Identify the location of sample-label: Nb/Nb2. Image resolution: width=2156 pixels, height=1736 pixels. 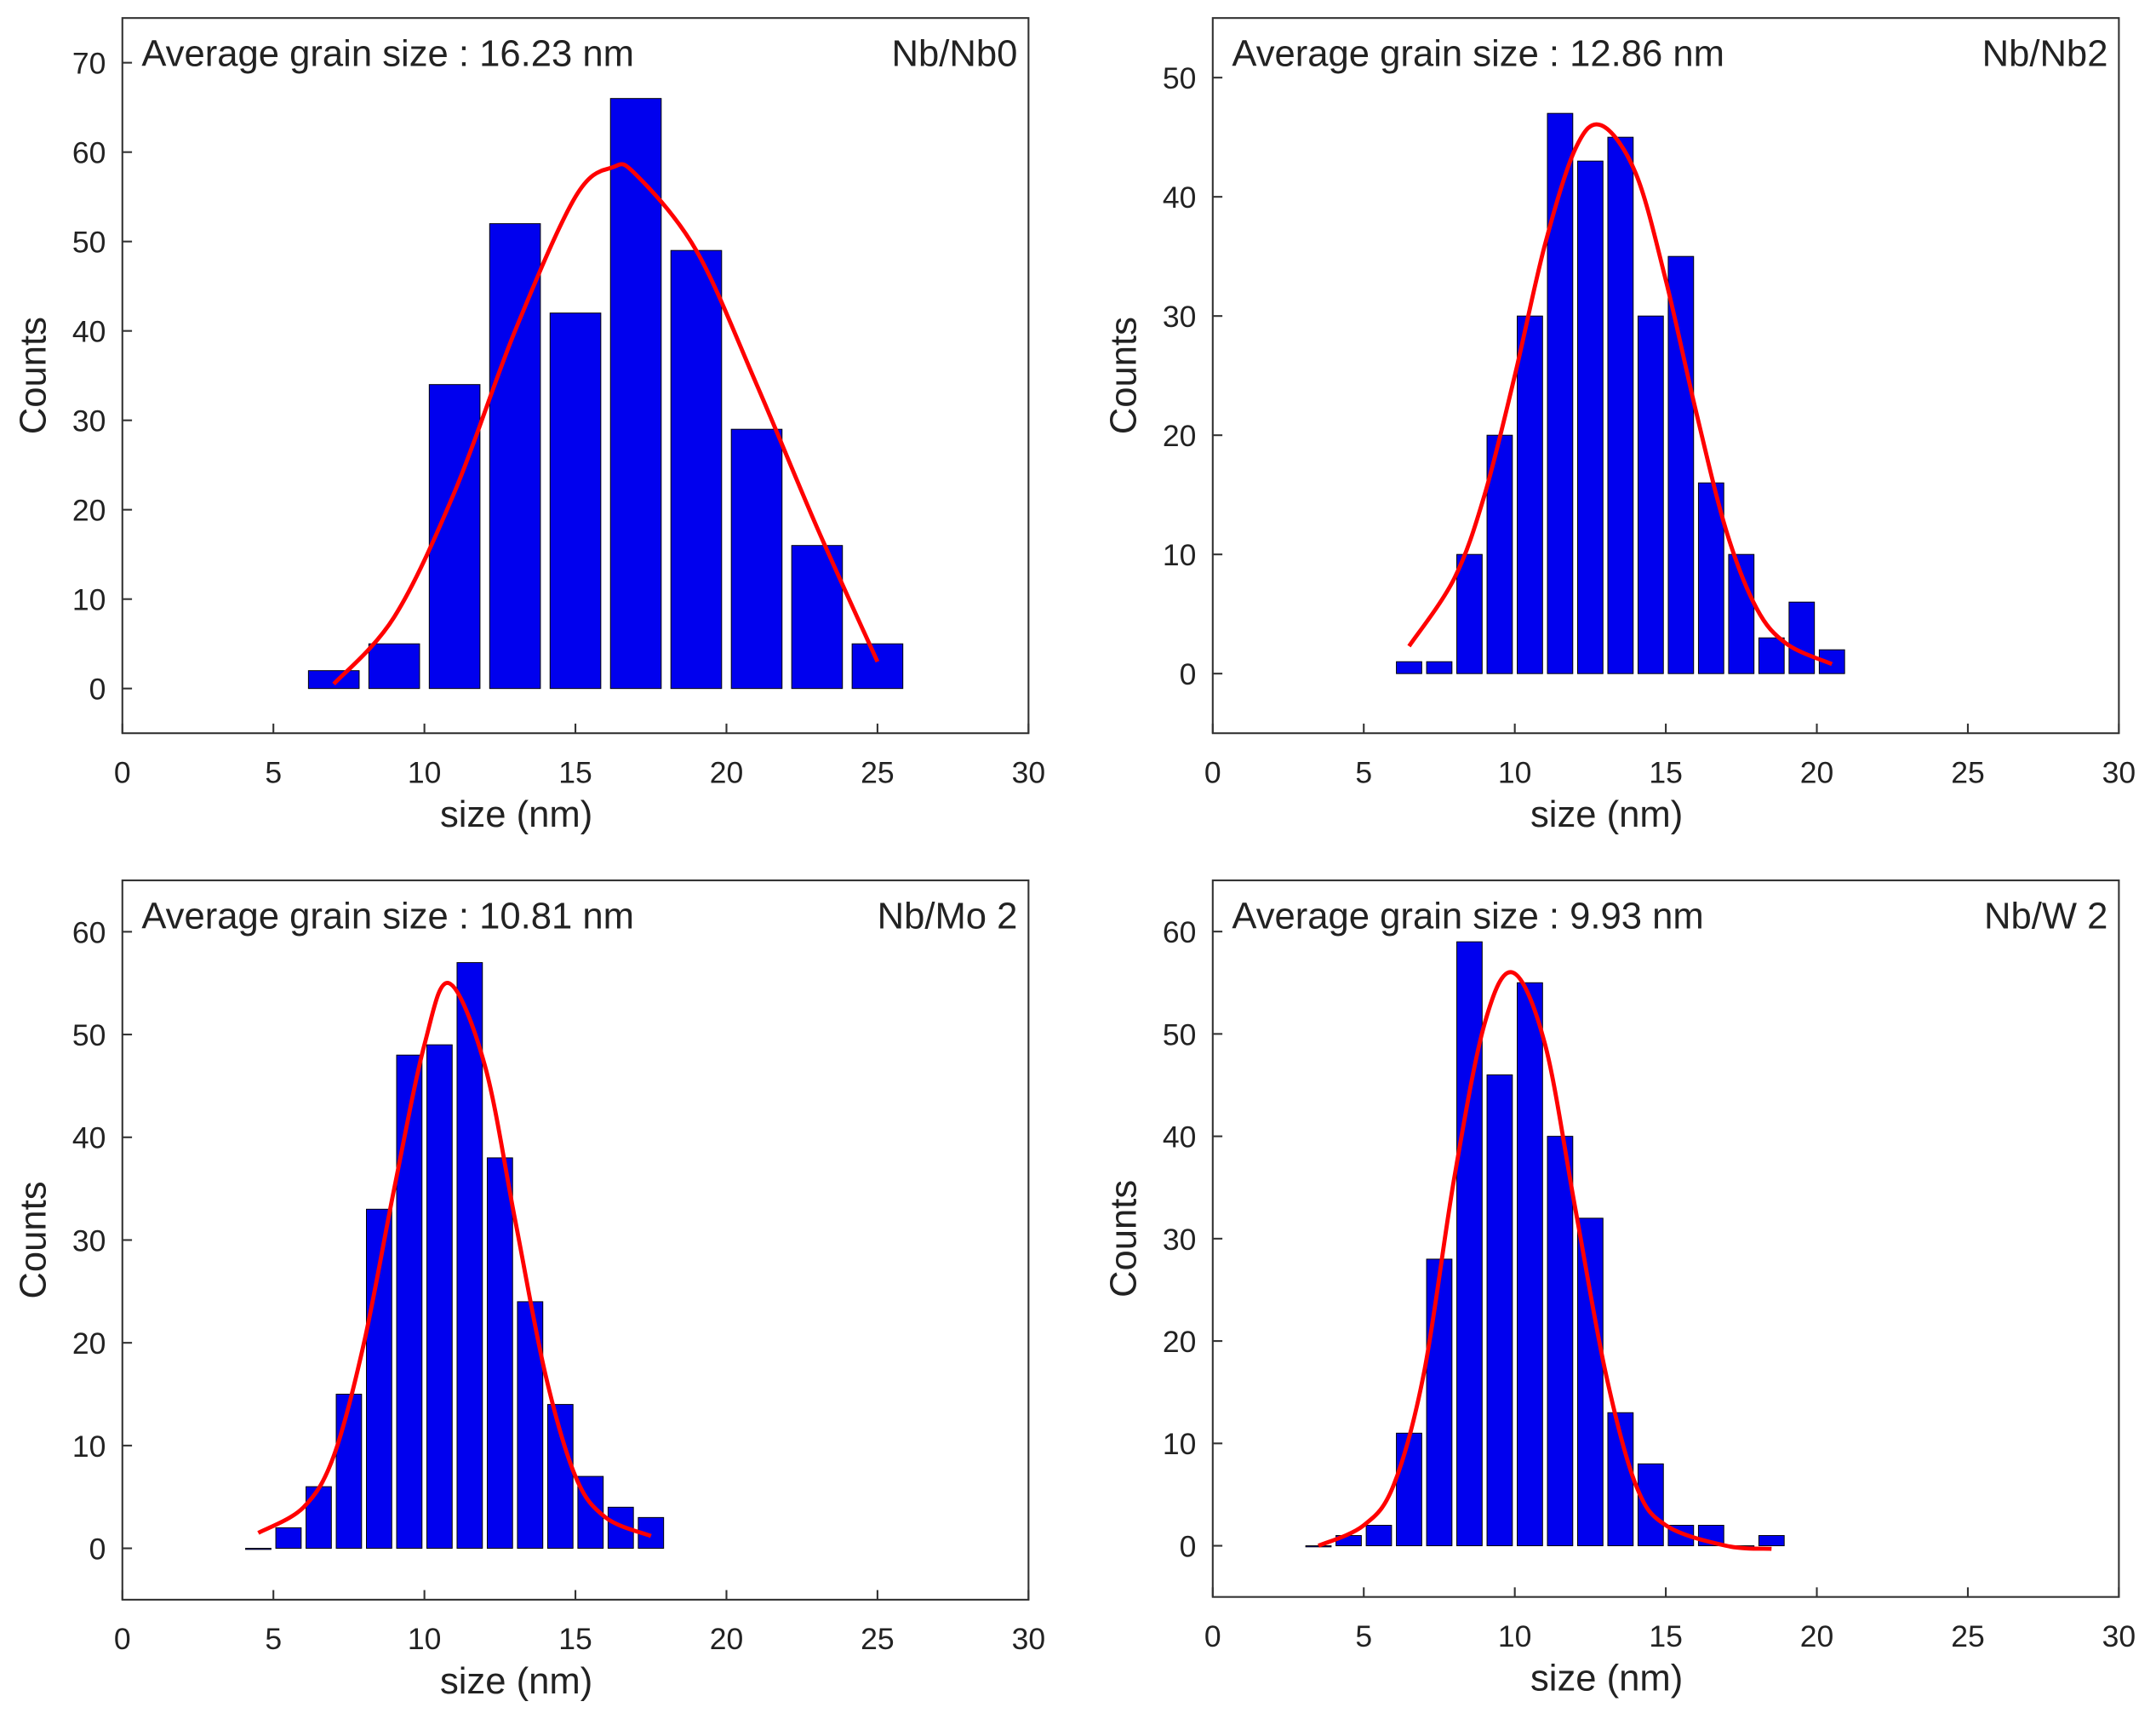
(2045, 54).